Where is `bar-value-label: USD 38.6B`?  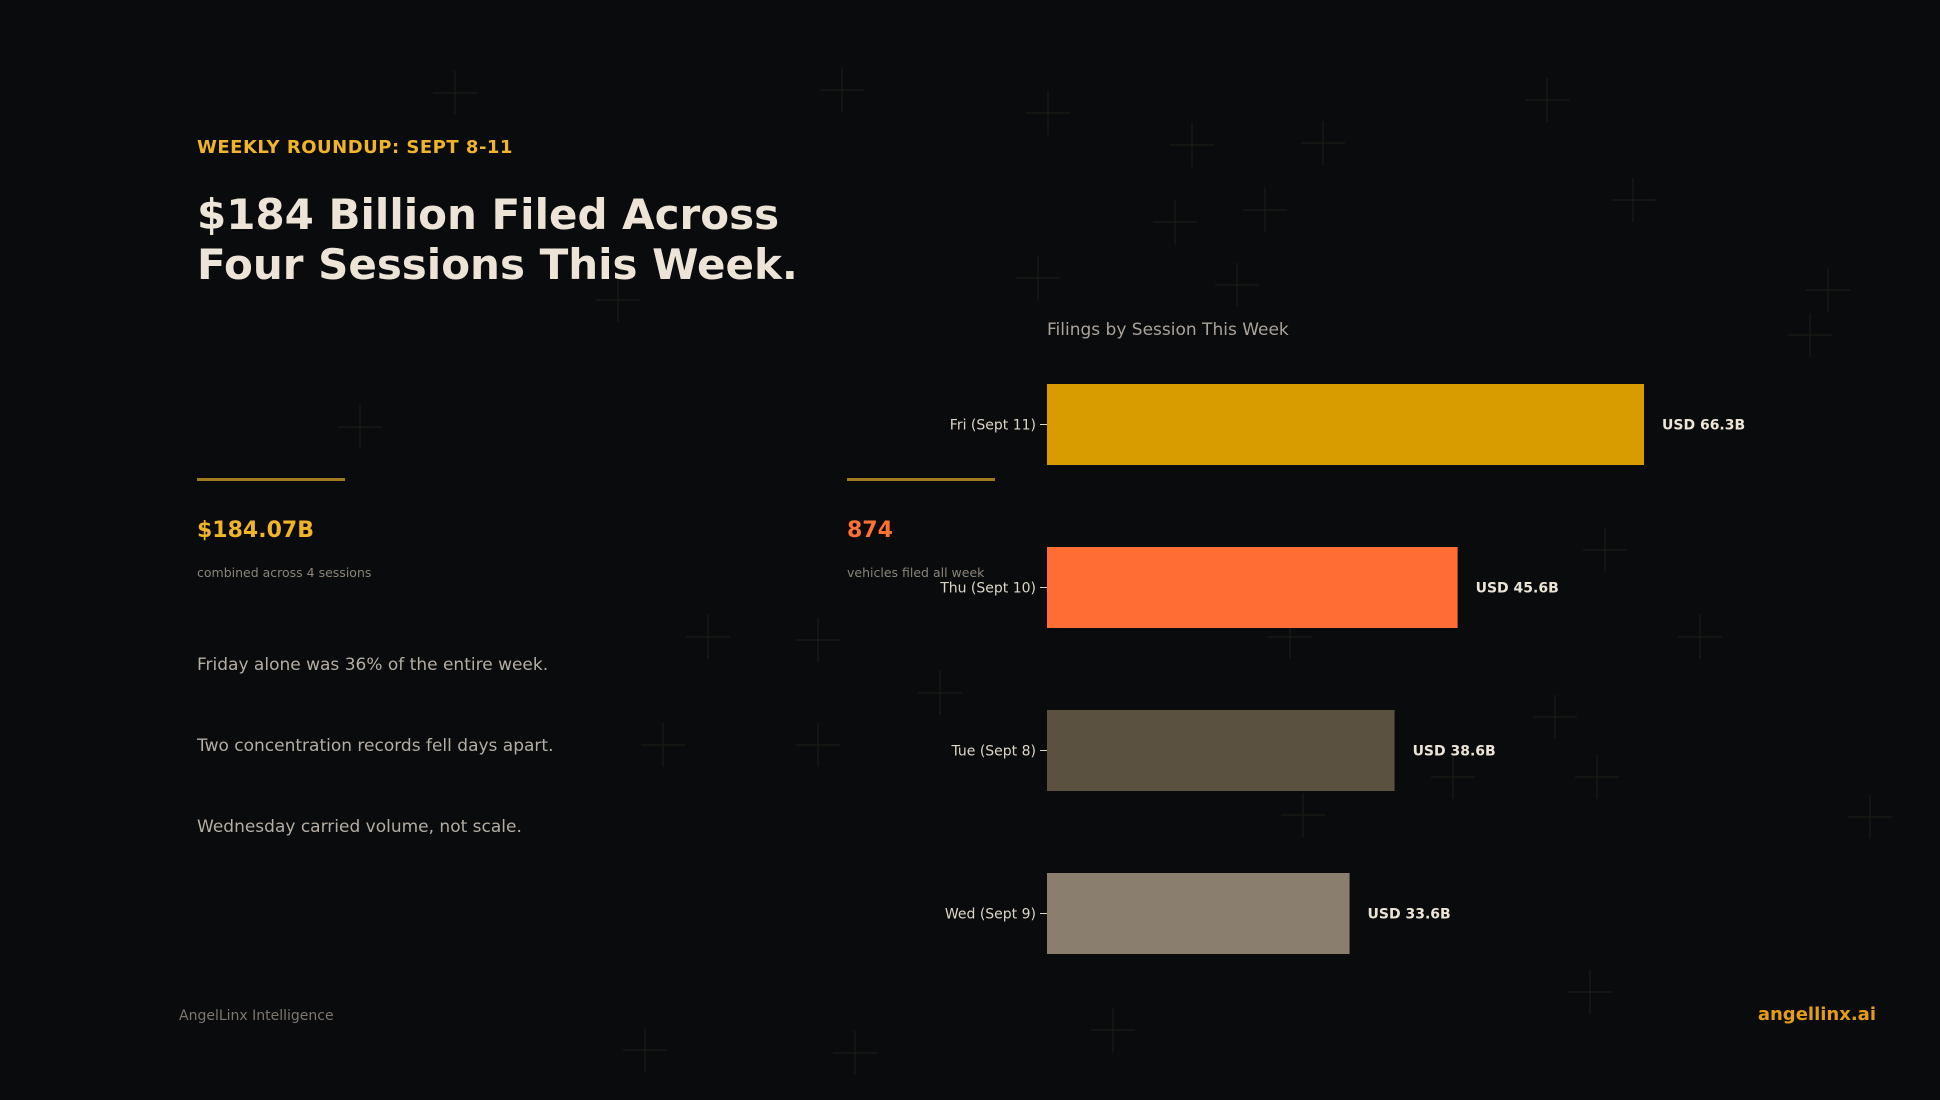 bar-value-label: USD 38.6B is located at coordinates (1454, 752).